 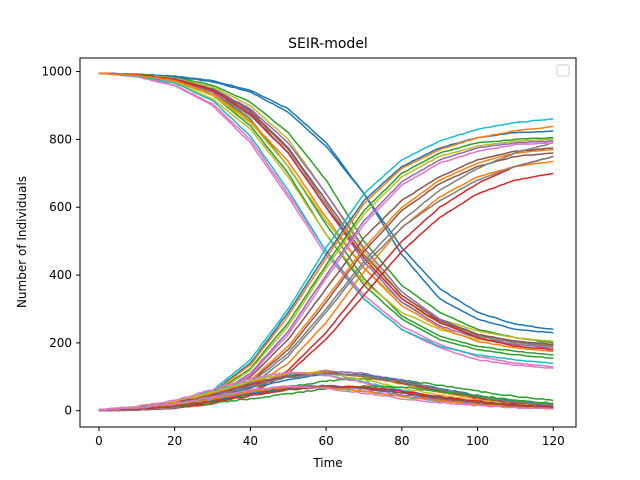 I want to click on x-tick-label: 120, so click(x=553, y=441).